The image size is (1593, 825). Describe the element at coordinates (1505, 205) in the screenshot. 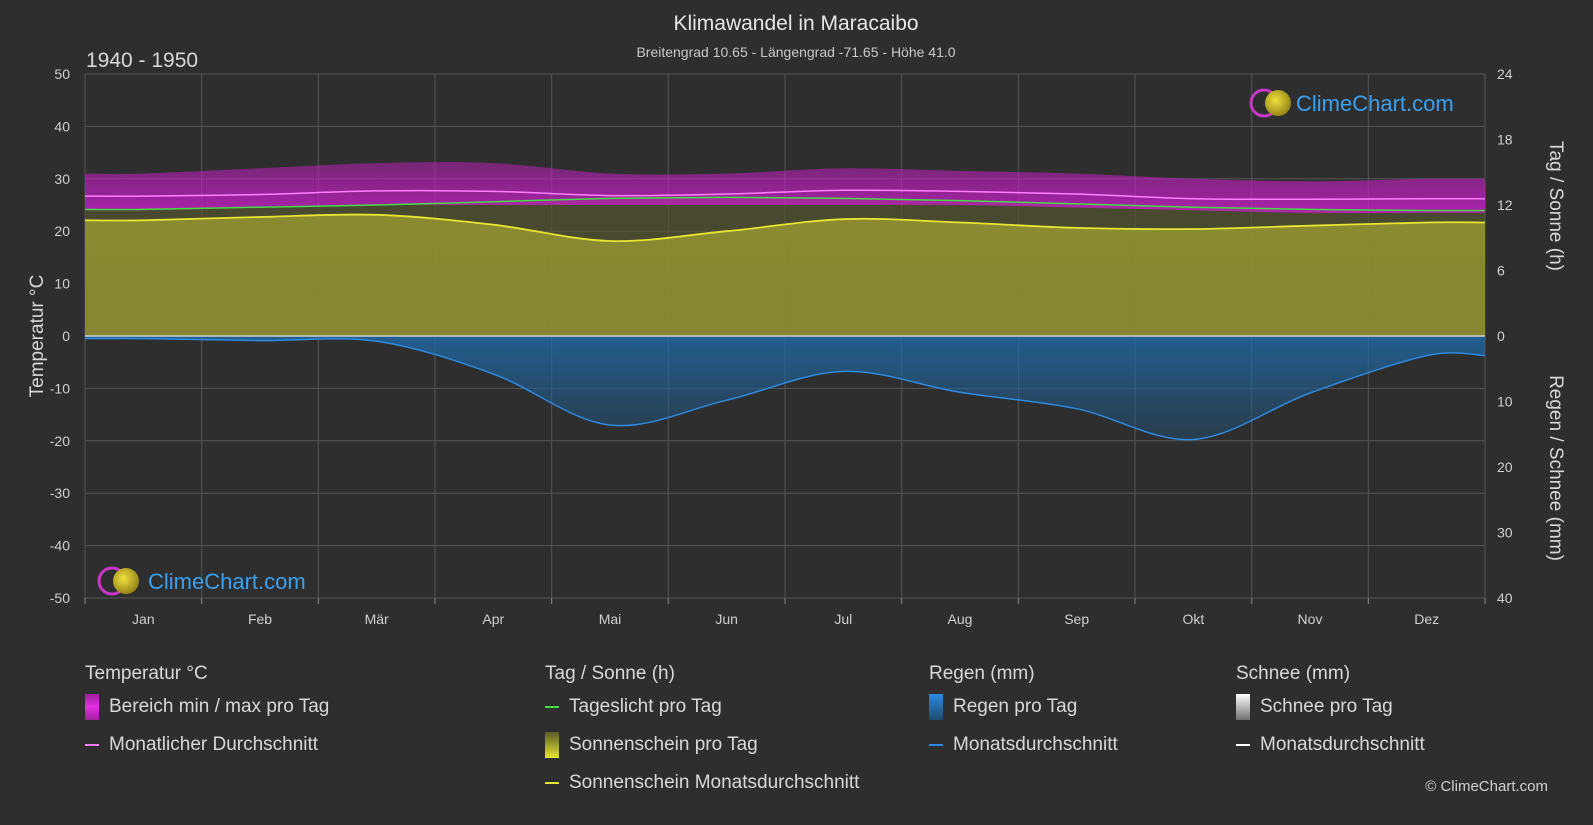

I see `y-right-top-tick-label: 12` at that location.